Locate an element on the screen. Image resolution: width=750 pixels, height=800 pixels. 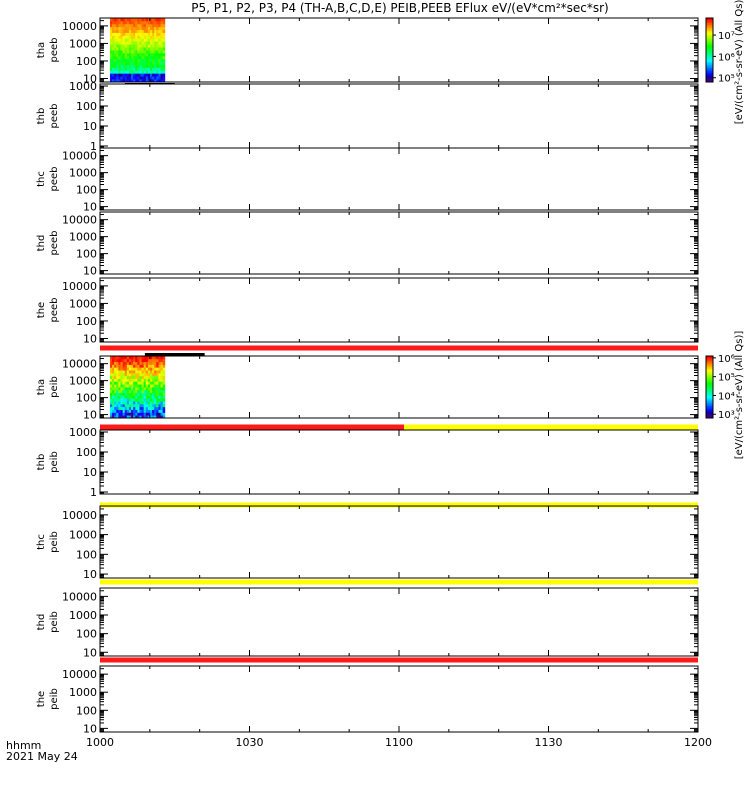
y-tick-label: 100 is located at coordinates (86, 398).